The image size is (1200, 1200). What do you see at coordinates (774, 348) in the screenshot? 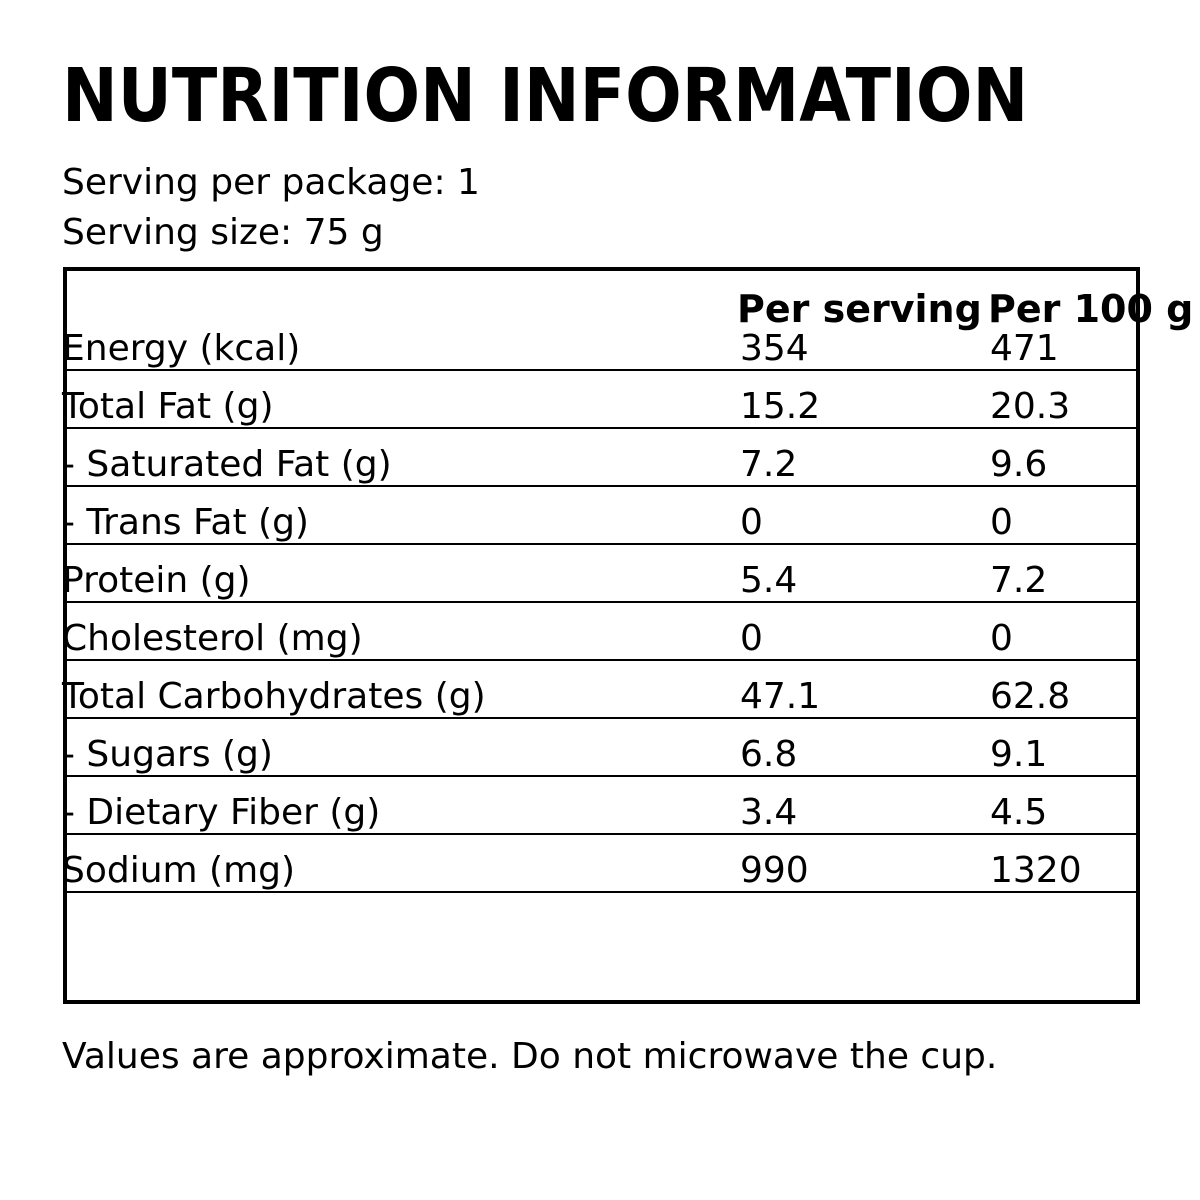
I see `row-value-per-serving: 354` at bounding box center [774, 348].